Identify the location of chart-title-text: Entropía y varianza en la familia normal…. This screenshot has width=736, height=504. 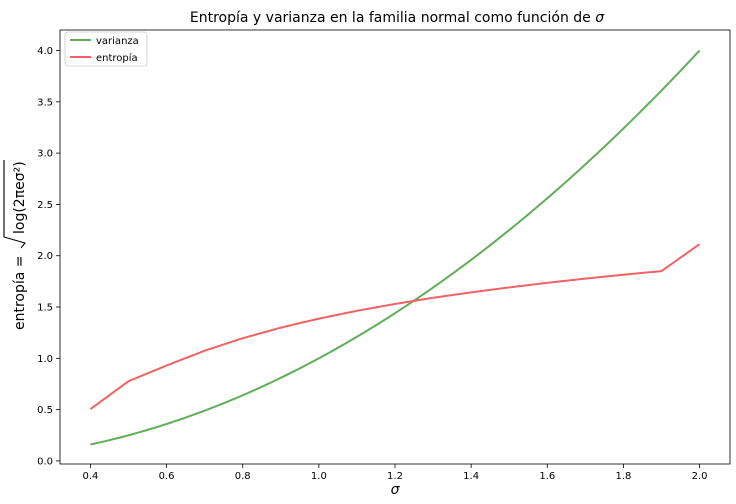
(392, 18).